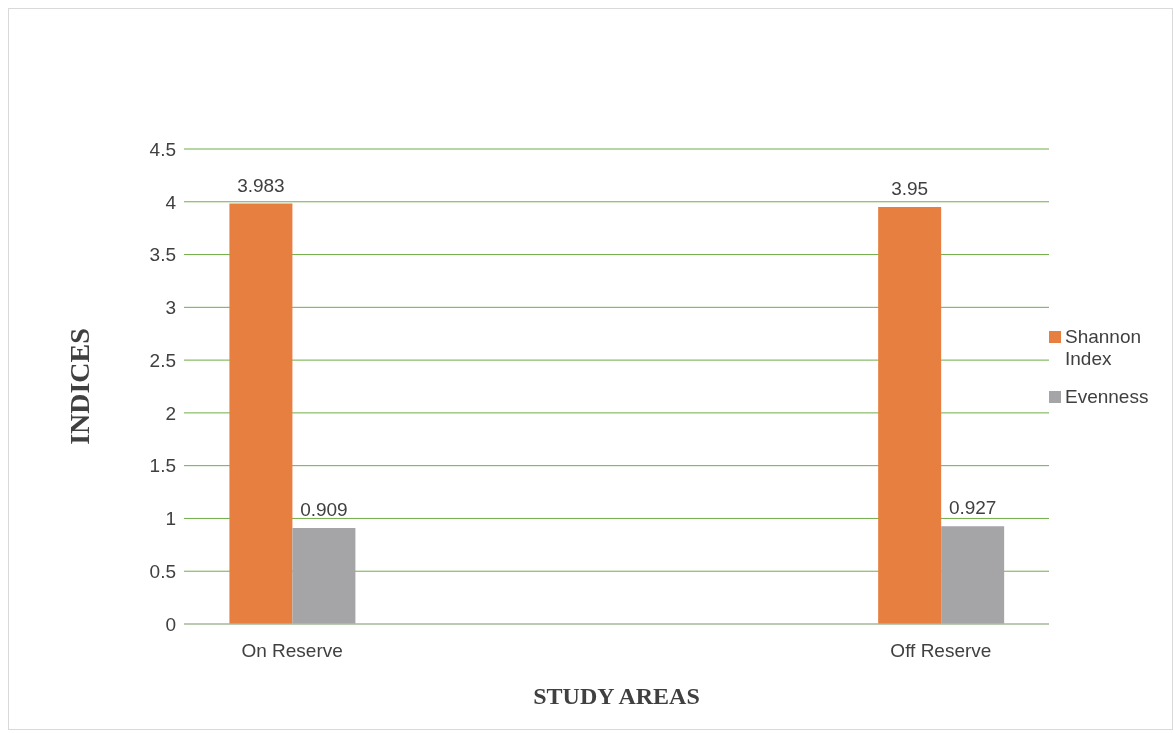  Describe the element at coordinates (324, 510) in the screenshot. I see `data-label: 0.909` at that location.